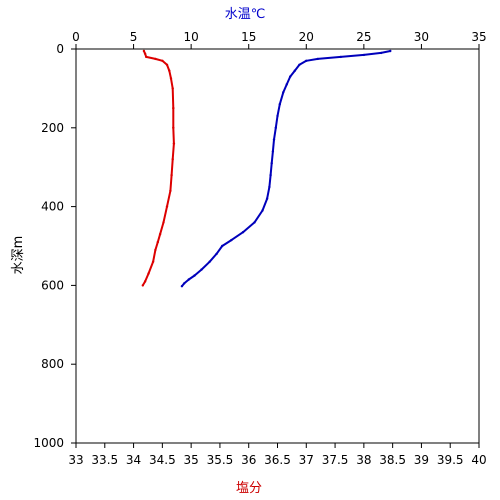 This screenshot has width=500, height=500. I want to click on y-tick-label: 600, so click(52, 285).